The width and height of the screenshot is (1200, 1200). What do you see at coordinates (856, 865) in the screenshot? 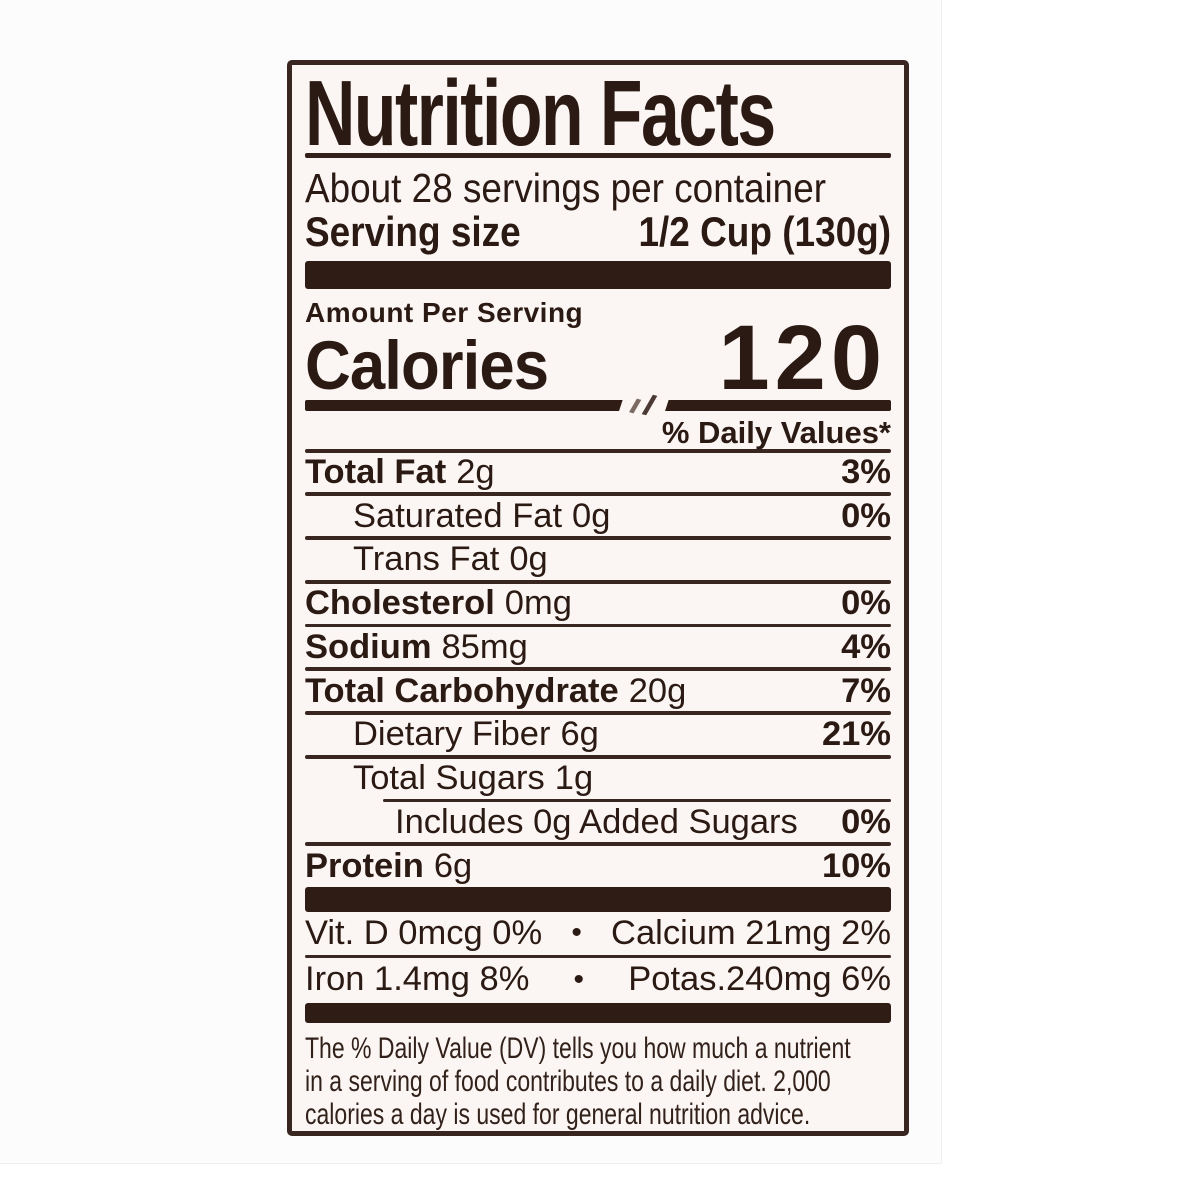
I see `nutrient-dv: 10%` at bounding box center [856, 865].